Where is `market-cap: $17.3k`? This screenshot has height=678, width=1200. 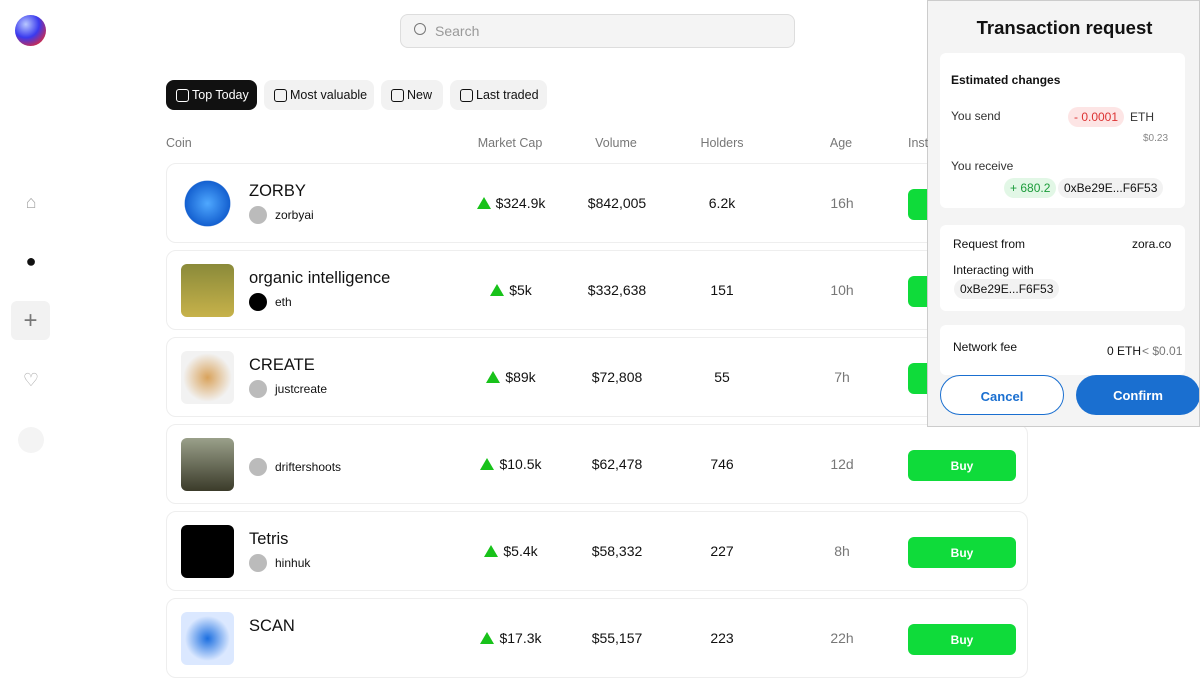
market-cap: $17.3k is located at coordinates (511, 638).